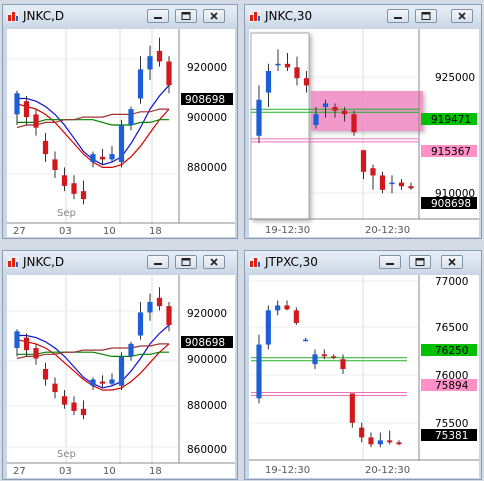 The image size is (484, 481). I want to click on window-titlebar: JNKC,30, so click(363, 16).